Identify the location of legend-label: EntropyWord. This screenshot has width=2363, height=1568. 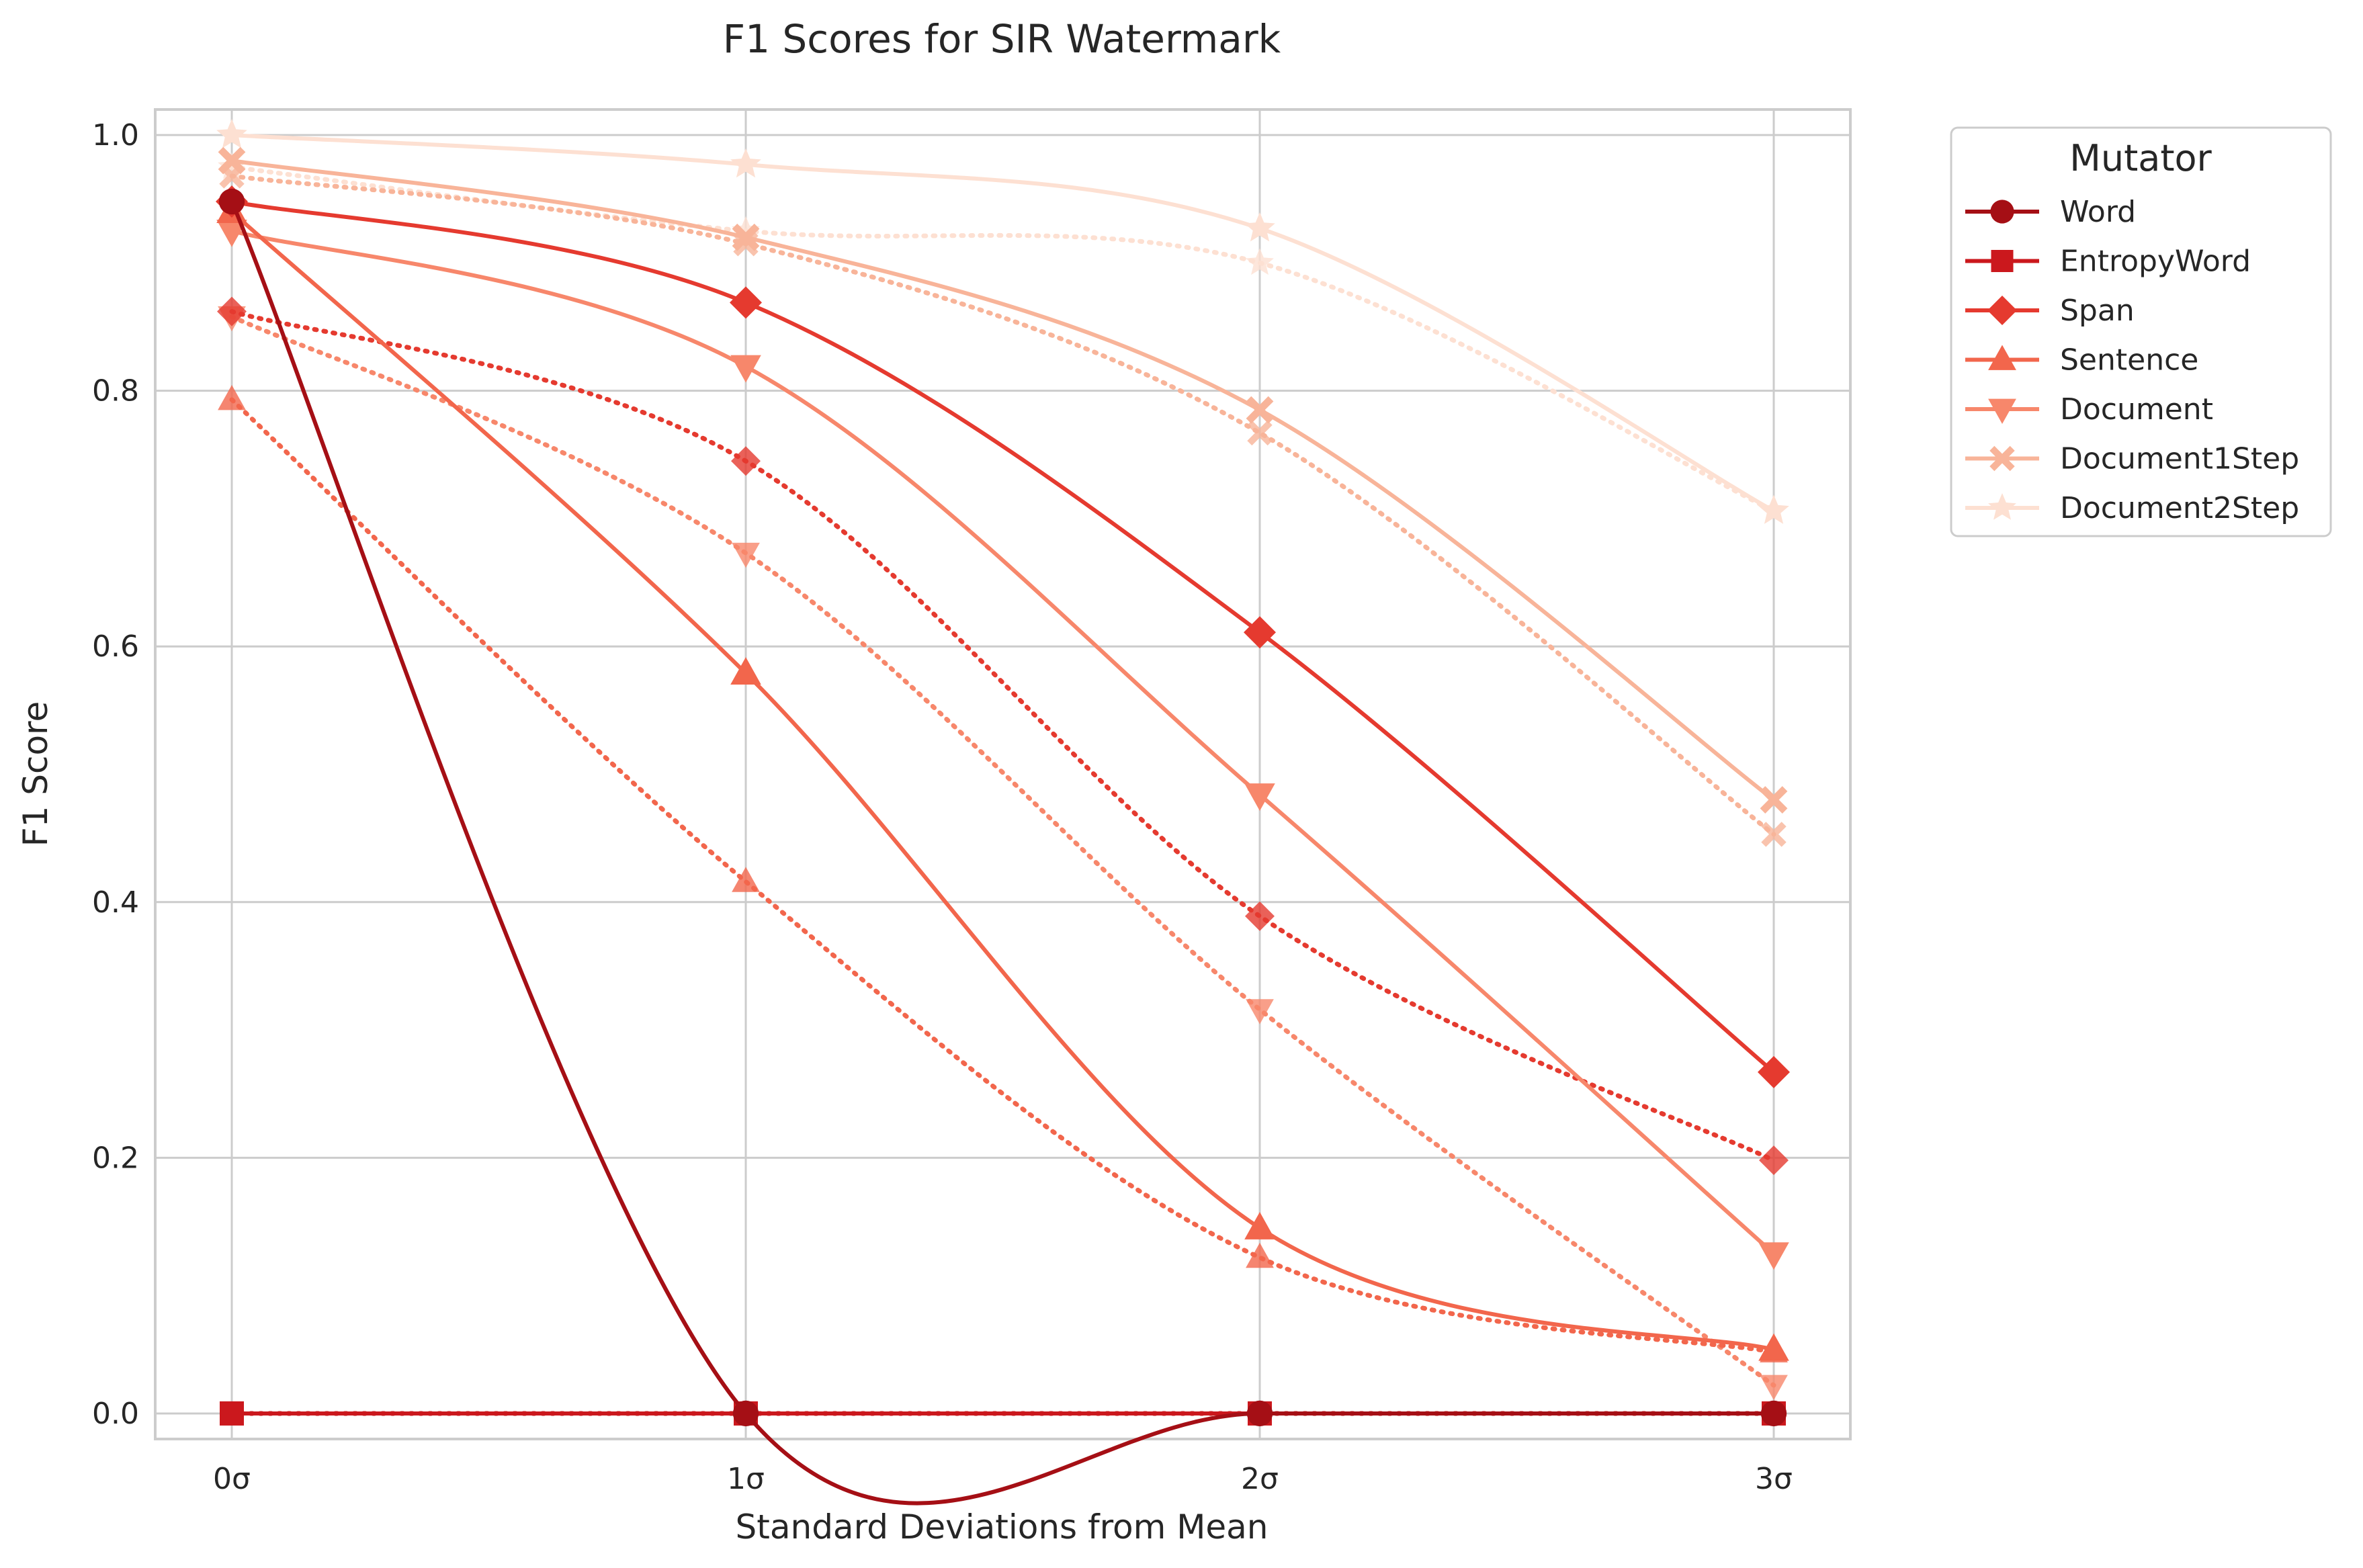
(2155, 262).